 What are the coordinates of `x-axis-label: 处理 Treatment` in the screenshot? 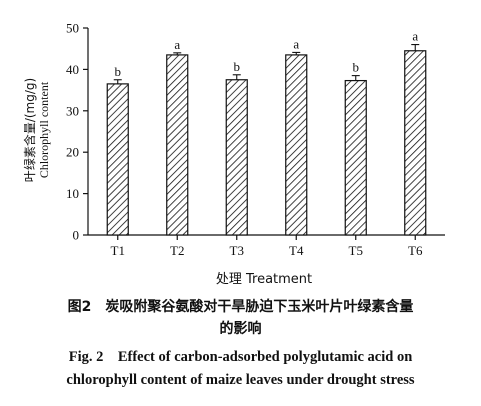 It's located at (264, 279).